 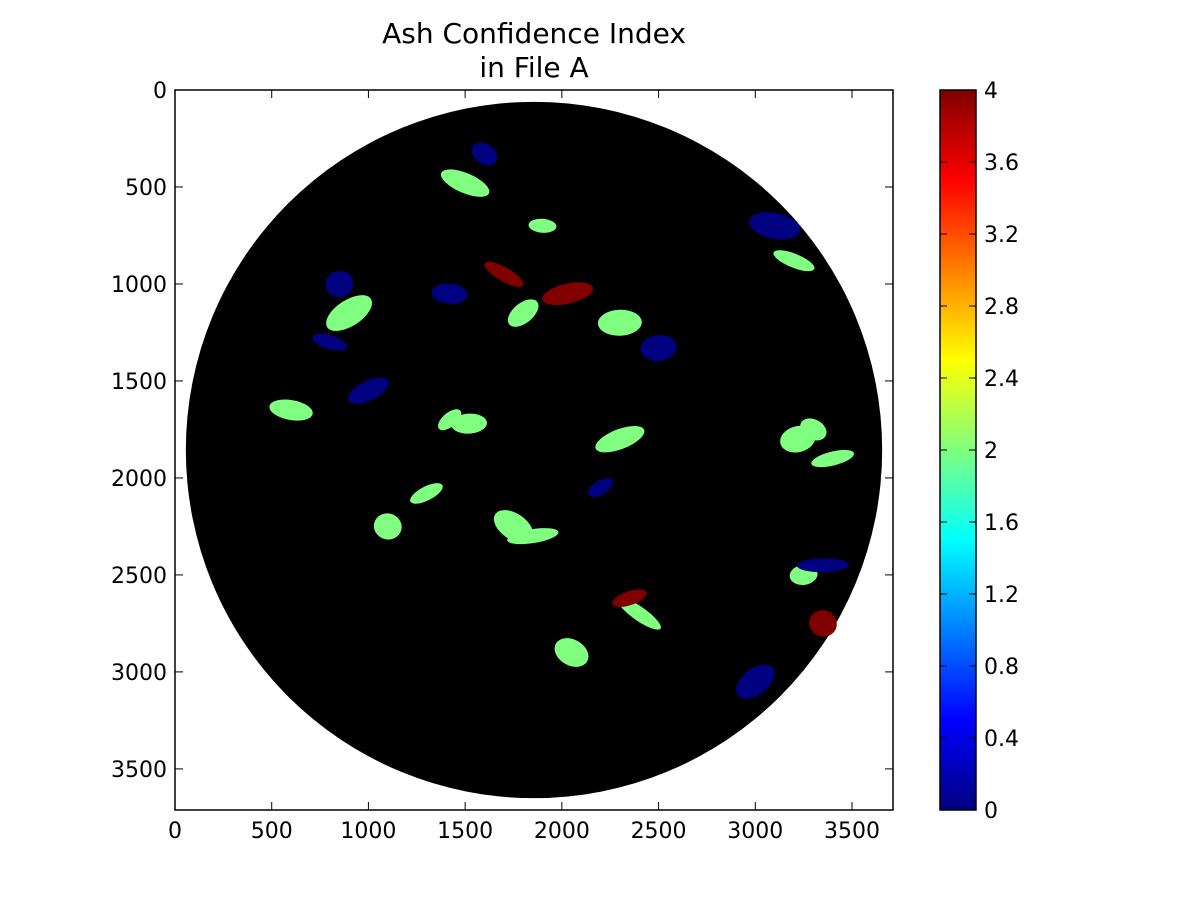 I want to click on x-tick-label-1500: 1500, so click(x=465, y=831).